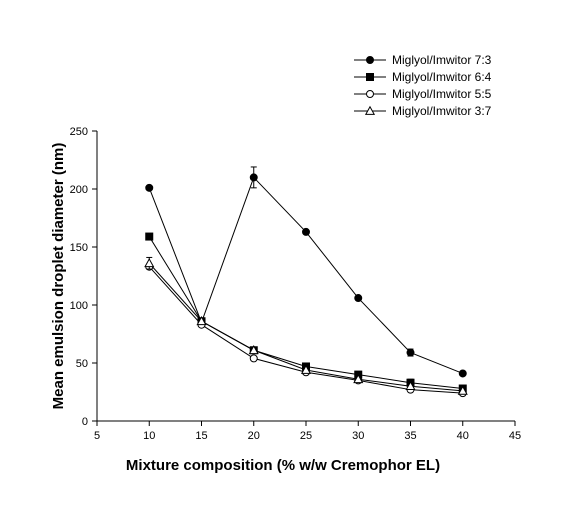 Image resolution: width=575 pixels, height=512 pixels. Describe the element at coordinates (442, 94) in the screenshot. I see `legend-label: Miglyol/Imwitor 5:5` at that location.